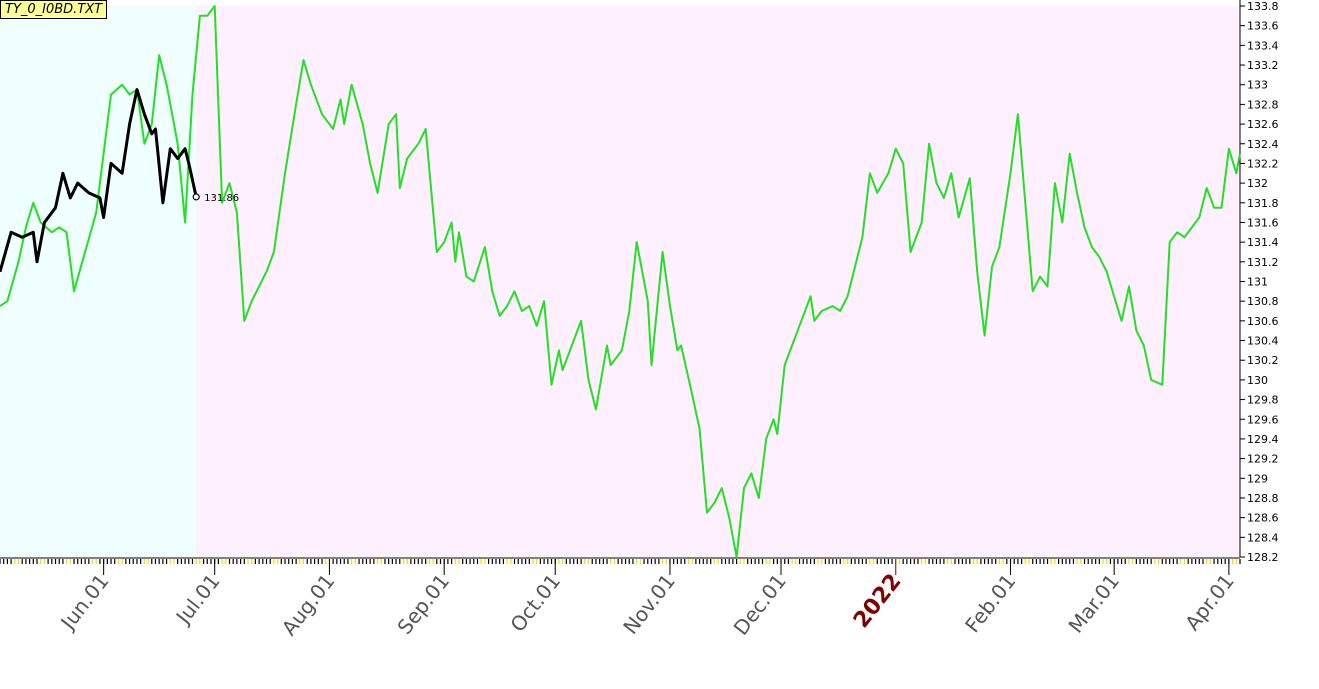  I want to click on x-tick-label: Oct.01, so click(535, 602).